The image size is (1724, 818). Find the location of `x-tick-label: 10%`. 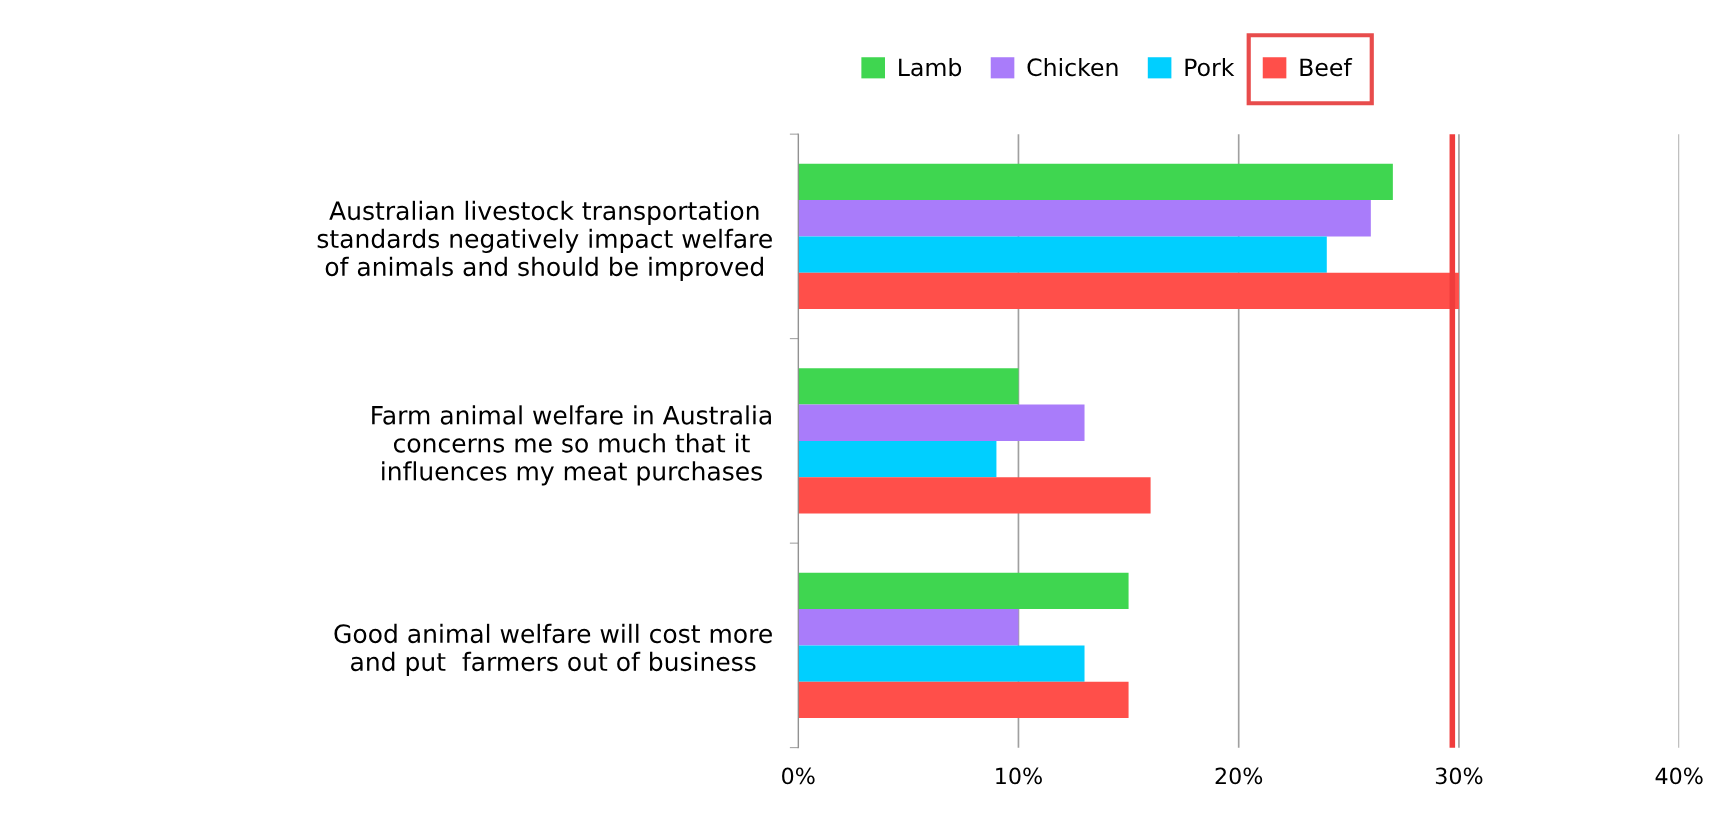

x-tick-label: 10% is located at coordinates (1019, 776).